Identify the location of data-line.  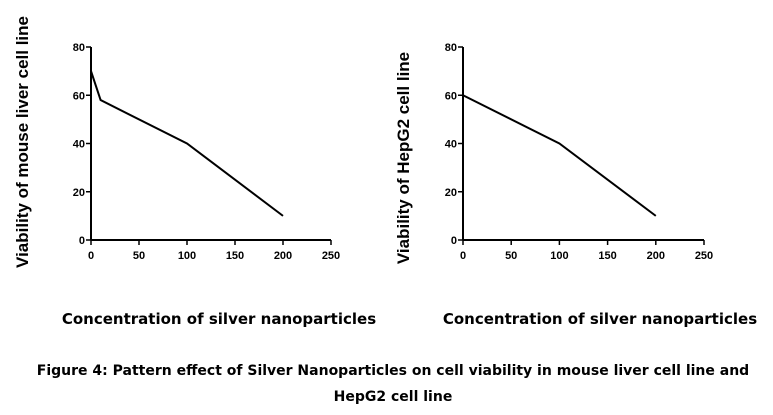
(559, 155).